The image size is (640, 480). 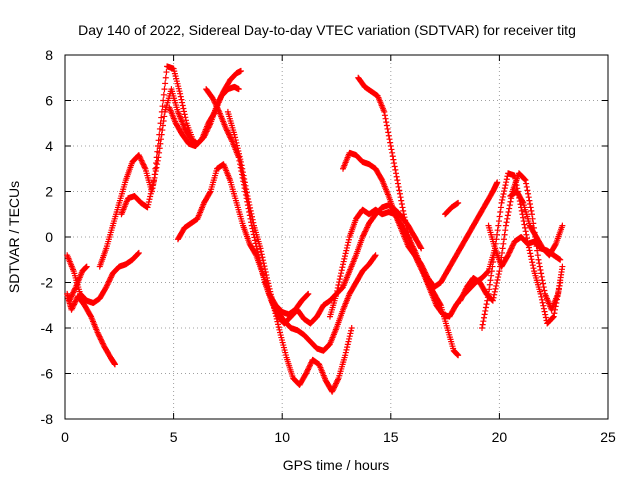 I want to click on y-tick-labels: -8 -6 -4 -2 0 2 4 6 8, so click(x=47, y=237).